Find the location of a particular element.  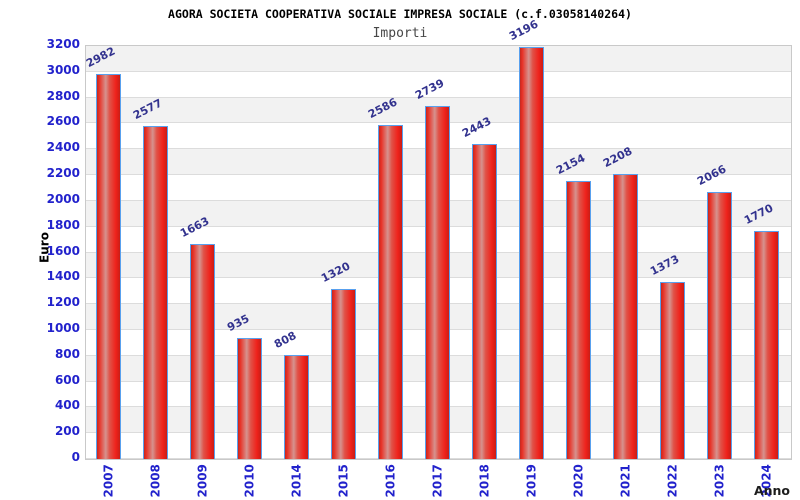

bar-2021 is located at coordinates (625, 316).